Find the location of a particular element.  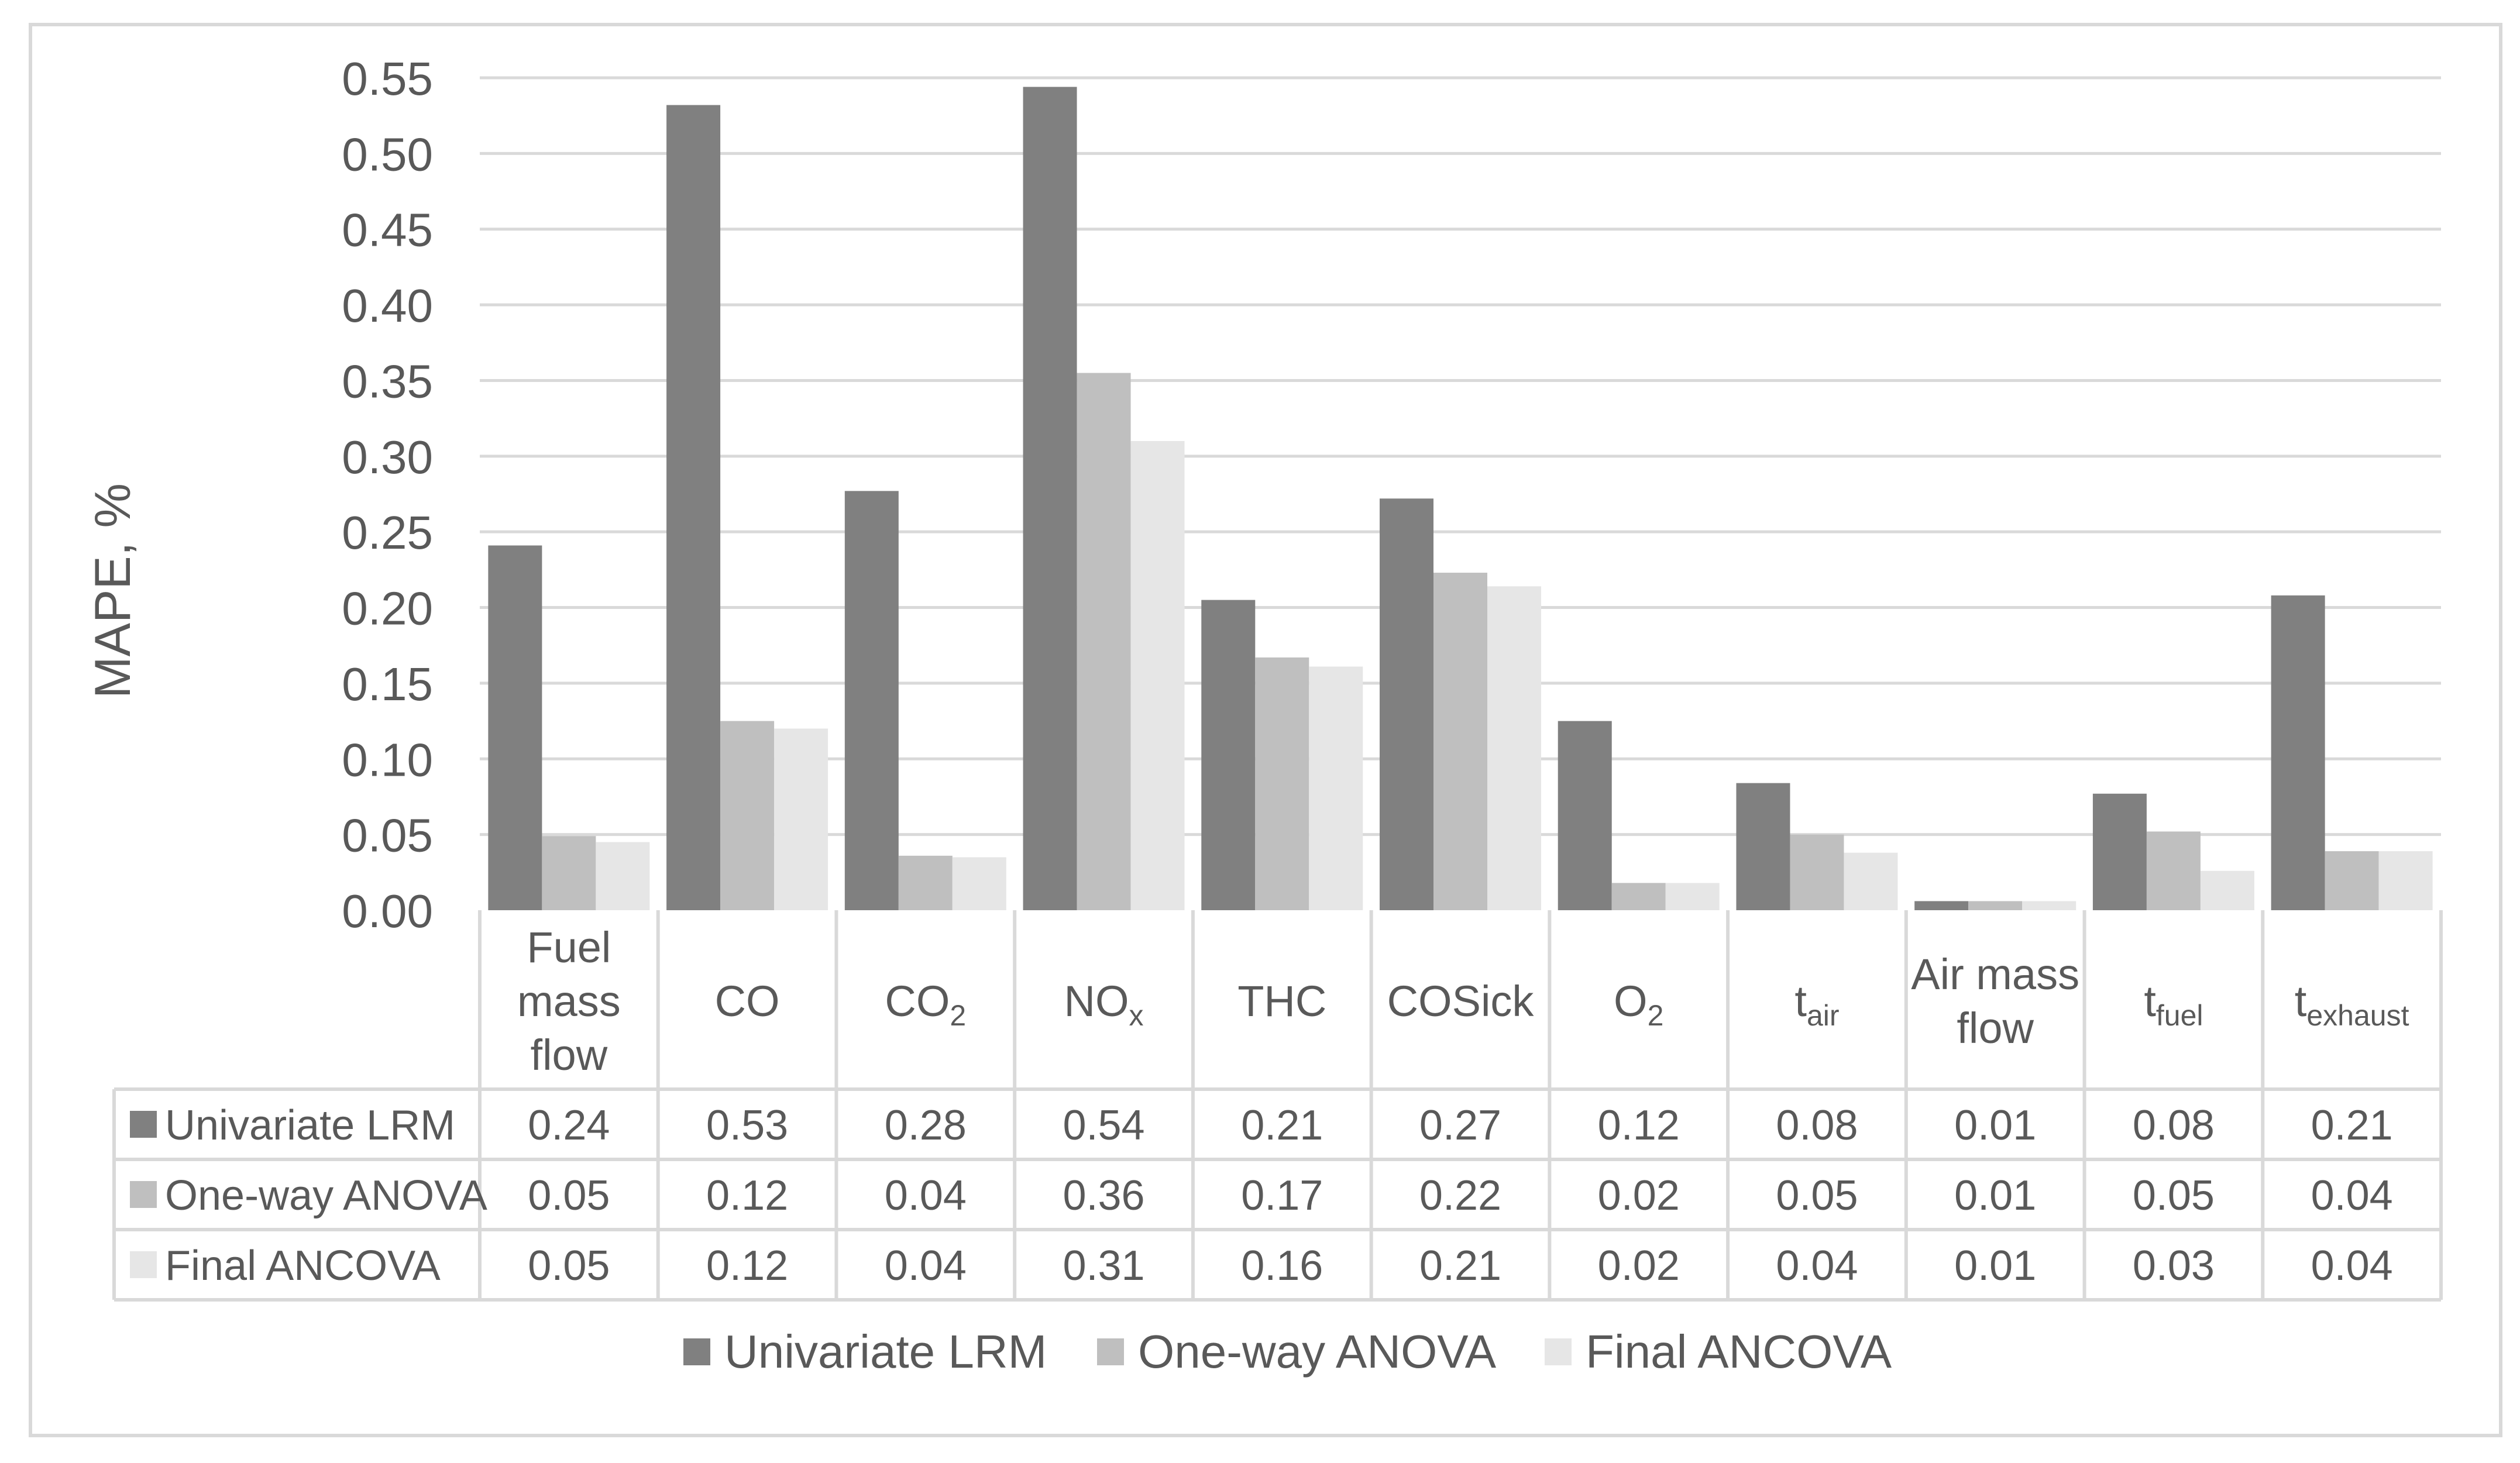

table-value: 0.17 is located at coordinates (1282, 1195).